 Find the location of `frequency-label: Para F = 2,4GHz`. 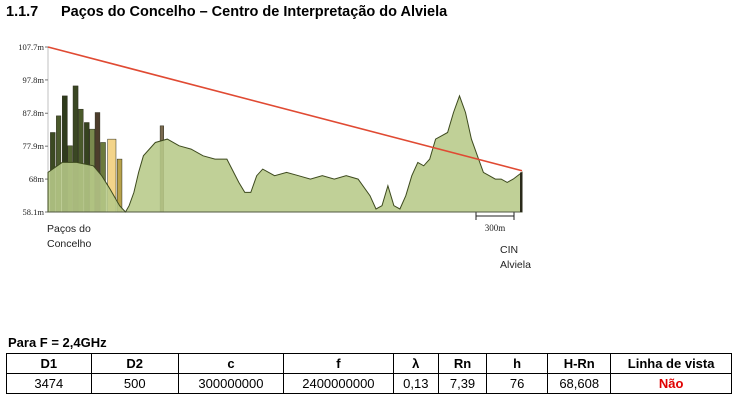

frequency-label: Para F = 2,4GHz is located at coordinates (57, 342).